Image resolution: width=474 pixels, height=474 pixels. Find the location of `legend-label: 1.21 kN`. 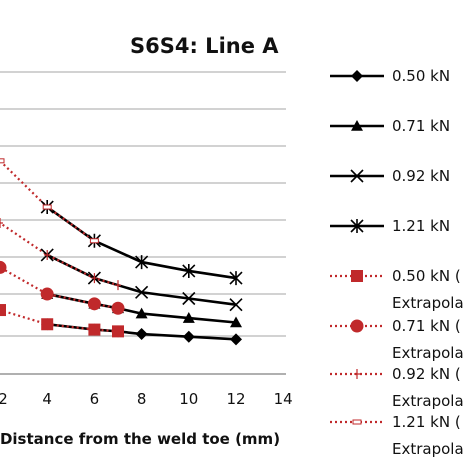

legend-label: 1.21 kN is located at coordinates (421, 226).